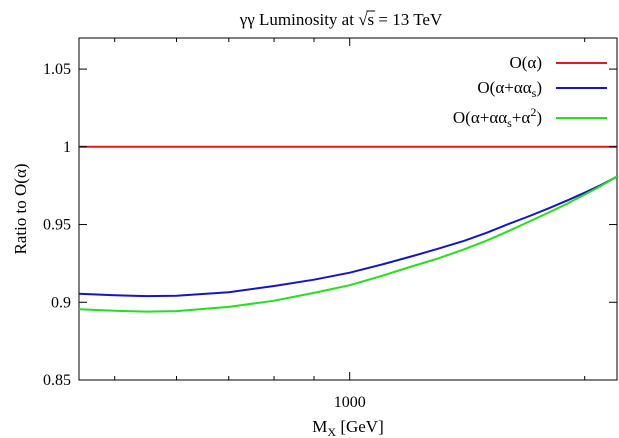  Describe the element at coordinates (61, 302) in the screenshot. I see `y-tick-label: 0.9` at that location.